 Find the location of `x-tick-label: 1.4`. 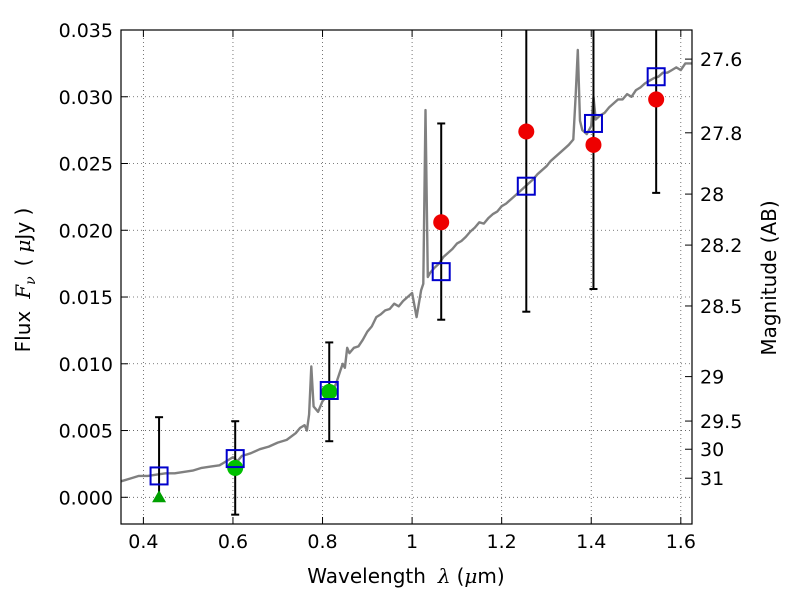

x-tick-label: 1.4 is located at coordinates (591, 542).